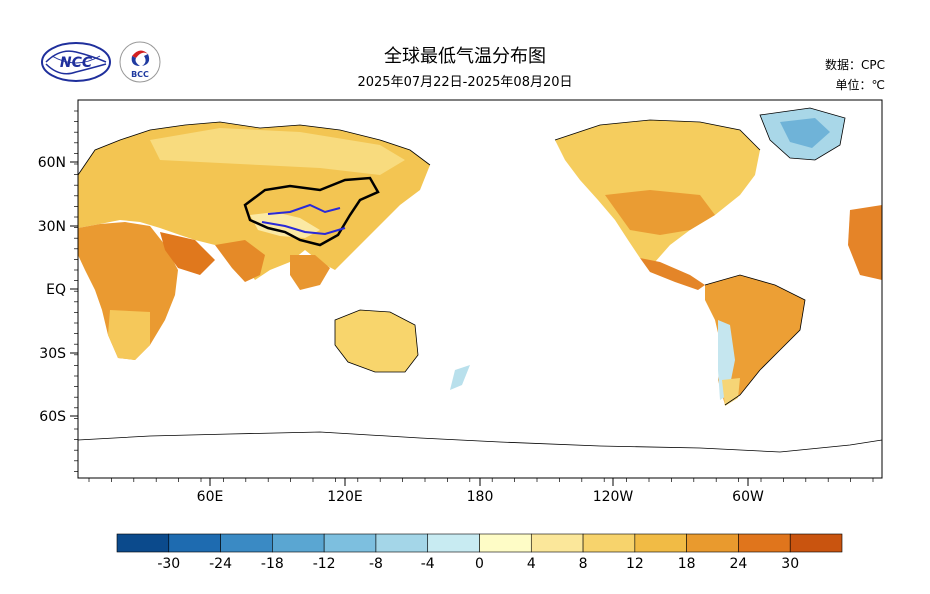 The image size is (930, 594). What do you see at coordinates (865, 242) in the screenshot?
I see `land-africa-east-edge` at bounding box center [865, 242].